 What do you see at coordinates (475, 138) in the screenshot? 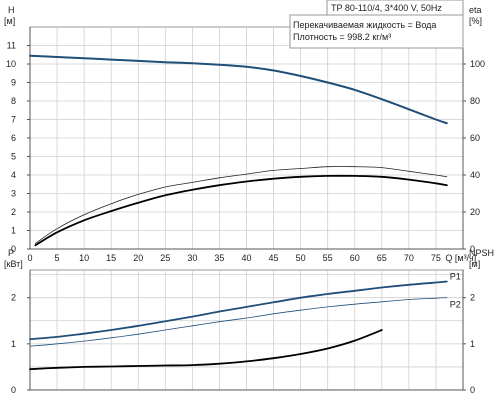
I see `y2-tick-label: 60` at bounding box center [475, 138].